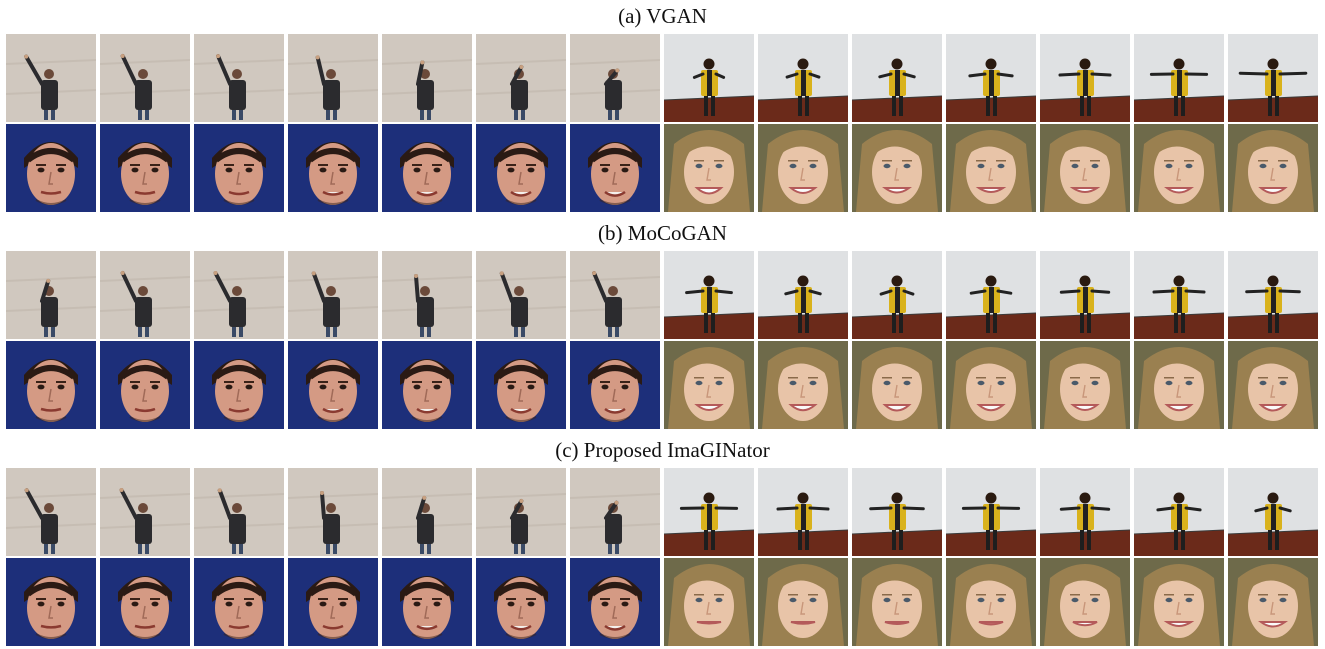 Image resolution: width=1325 pixels, height=649 pixels. What do you see at coordinates (662, 16) in the screenshot?
I see `section-title-vgan: (a) VGAN` at bounding box center [662, 16].